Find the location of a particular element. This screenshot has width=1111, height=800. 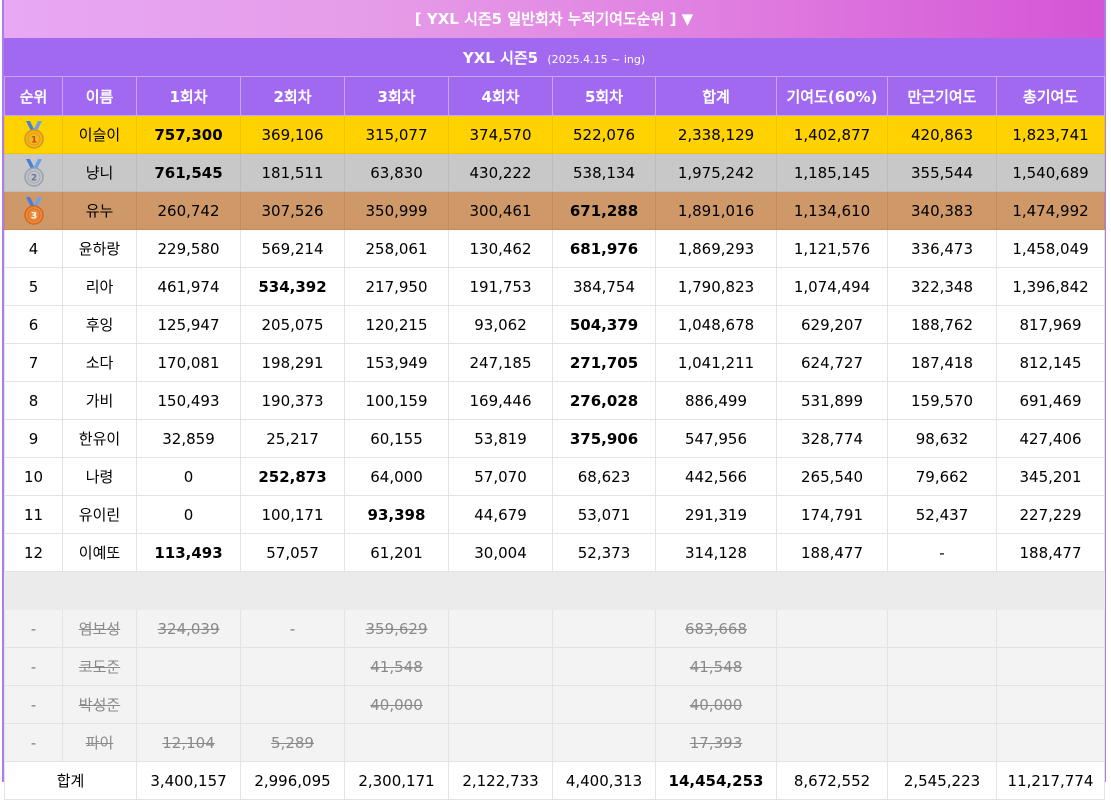

round-3-cell: 40,000 is located at coordinates (396, 704).